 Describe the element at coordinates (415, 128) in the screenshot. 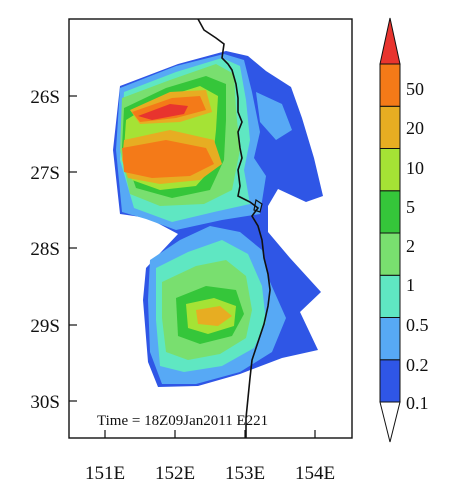

I see `legend-label-20: 20` at that location.